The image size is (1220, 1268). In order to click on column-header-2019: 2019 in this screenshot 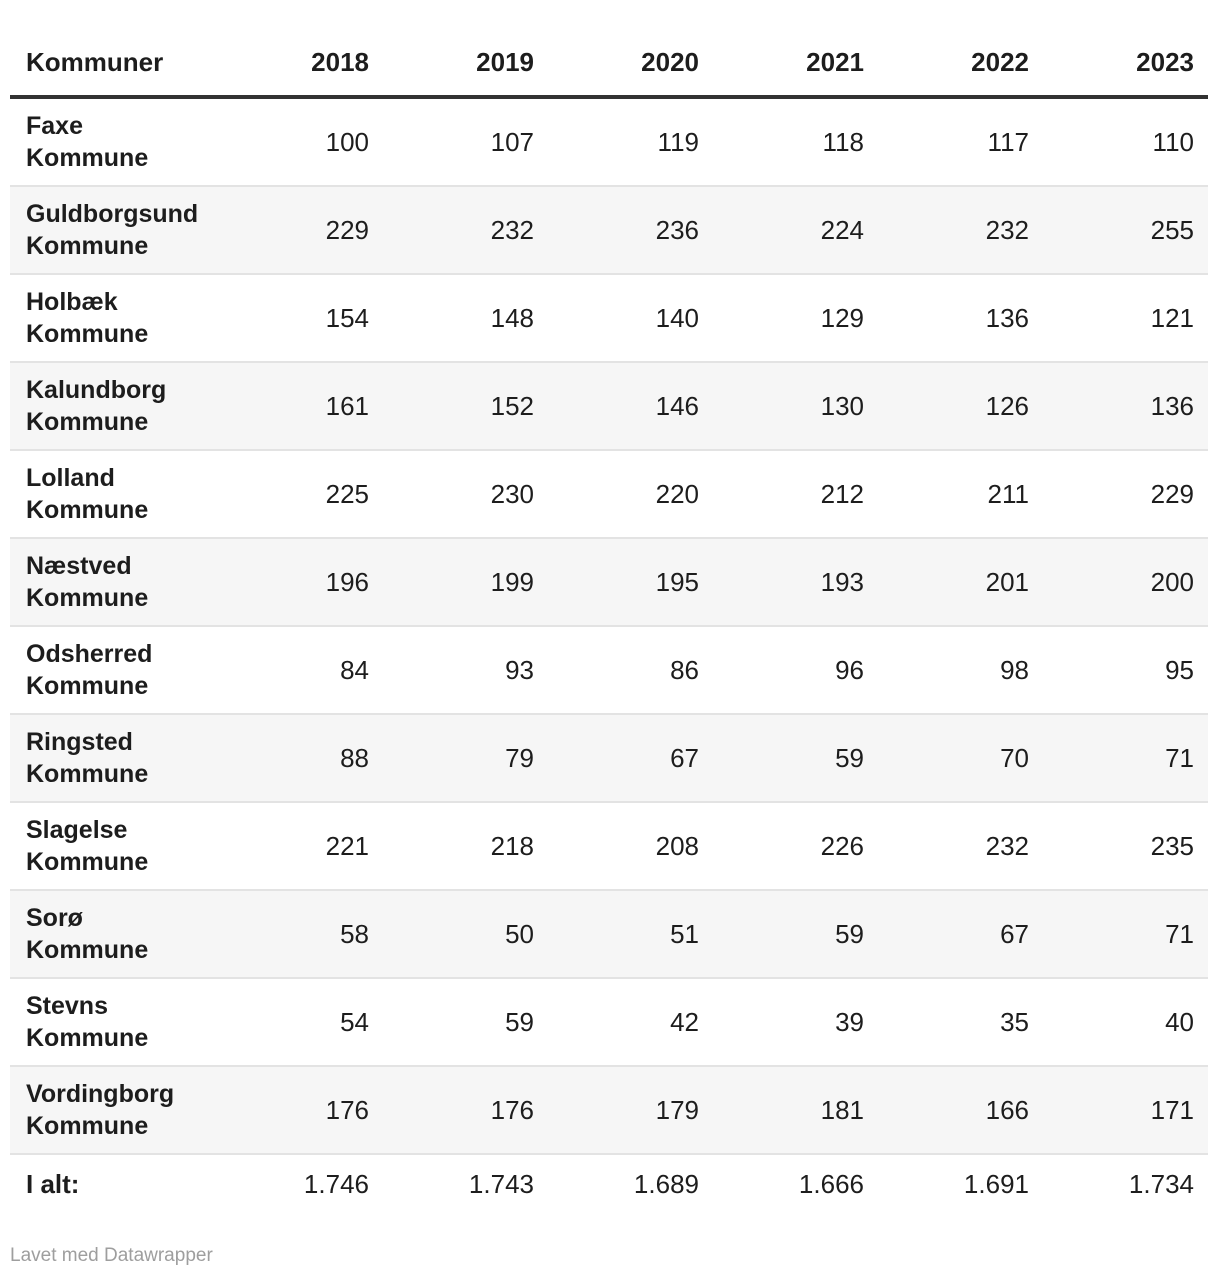, I will do `click(465, 62)`.